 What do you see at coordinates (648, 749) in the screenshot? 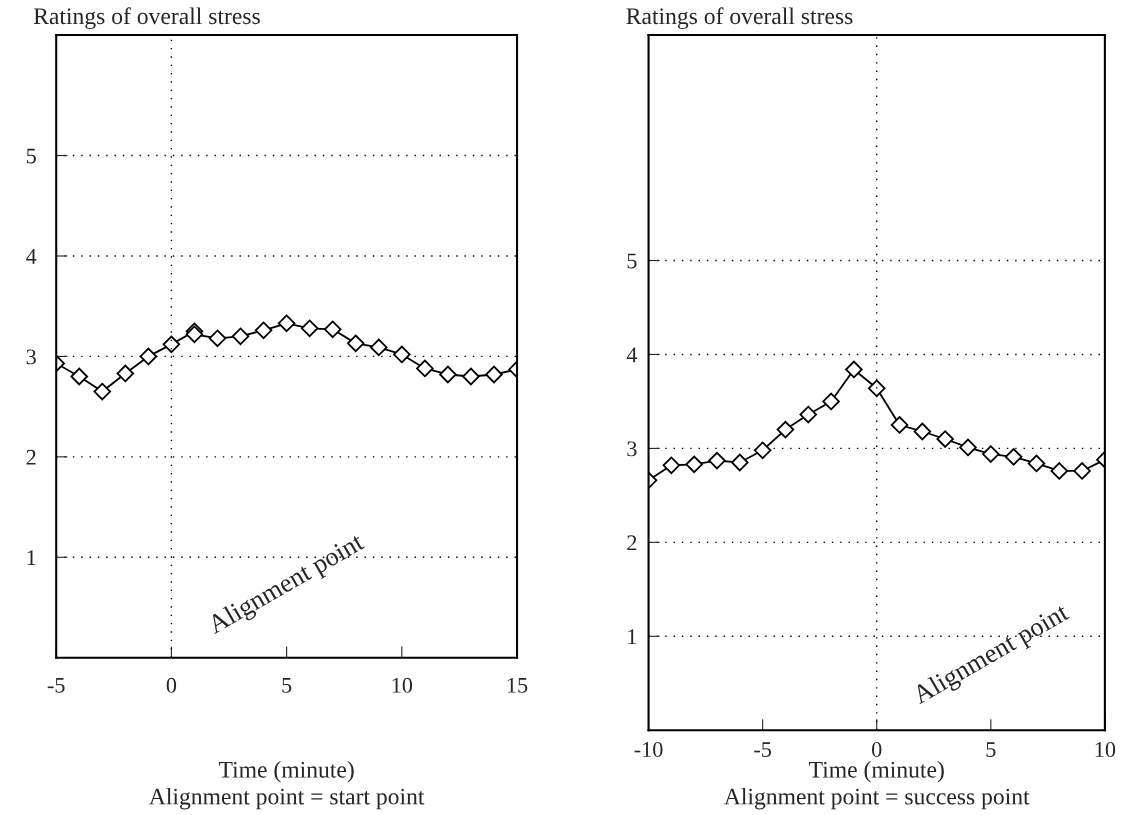
I see `x-tick-label: -10` at bounding box center [648, 749].